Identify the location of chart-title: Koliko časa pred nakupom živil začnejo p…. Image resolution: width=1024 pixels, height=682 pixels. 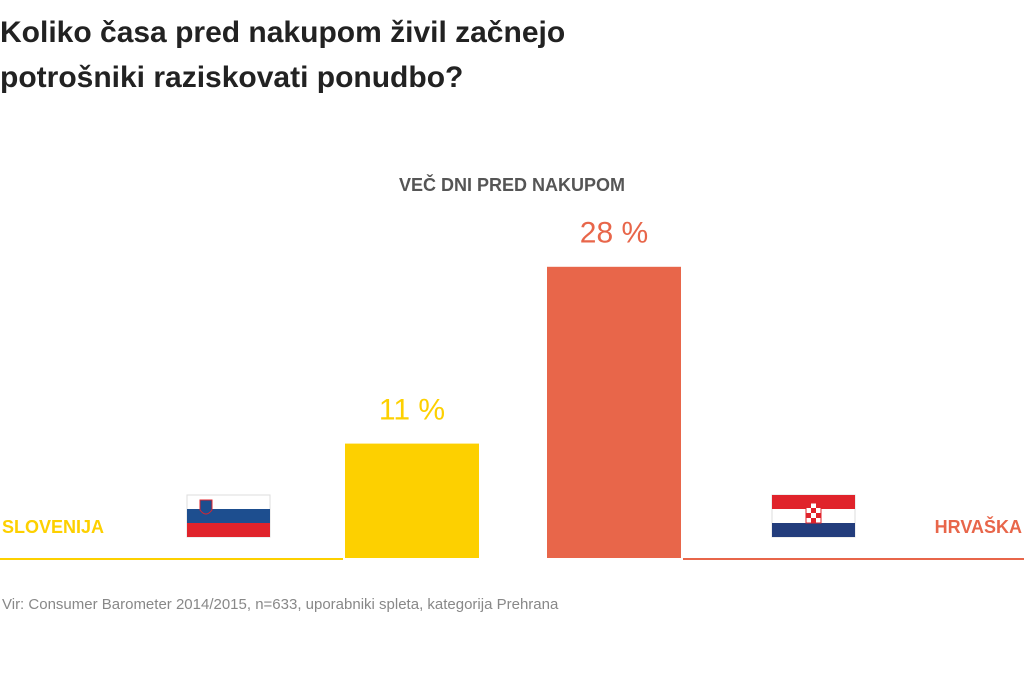
(283, 55).